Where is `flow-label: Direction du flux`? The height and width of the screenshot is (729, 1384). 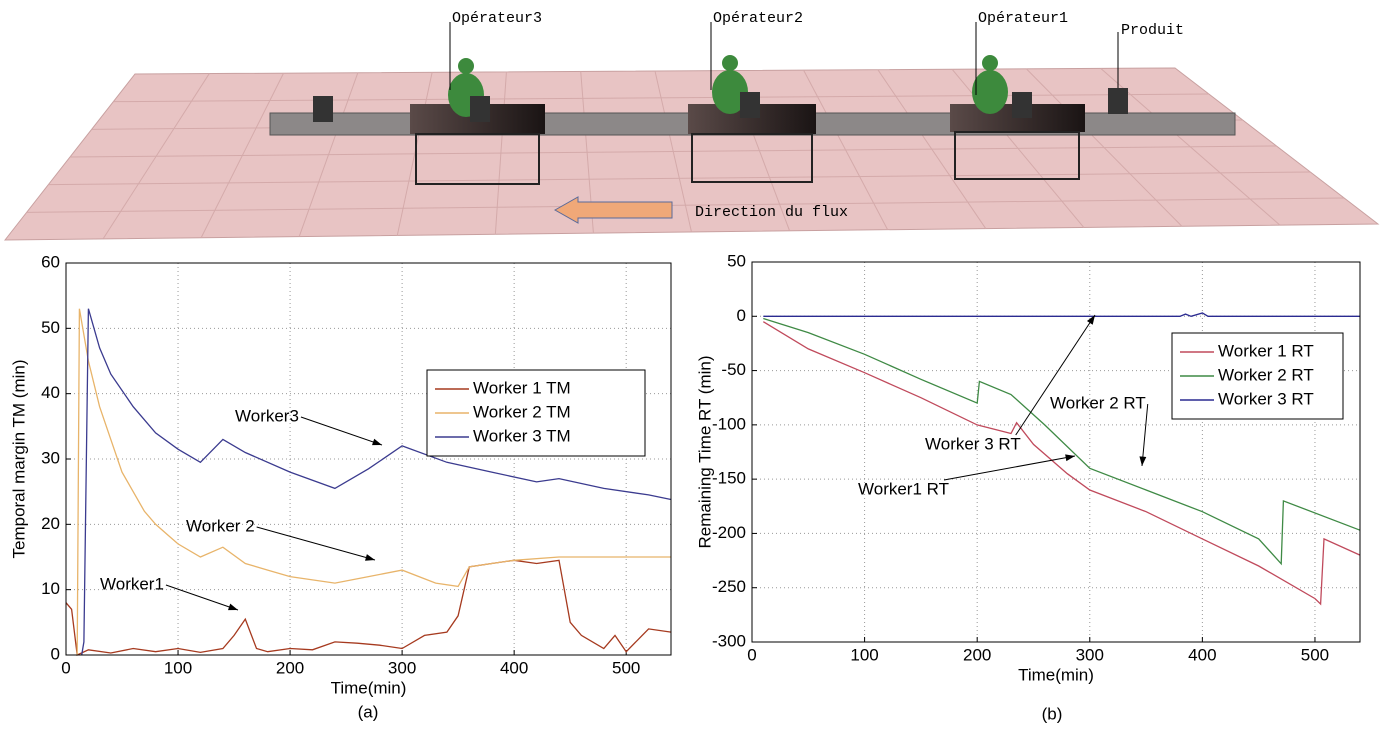
flow-label: Direction du flux is located at coordinates (771, 212).